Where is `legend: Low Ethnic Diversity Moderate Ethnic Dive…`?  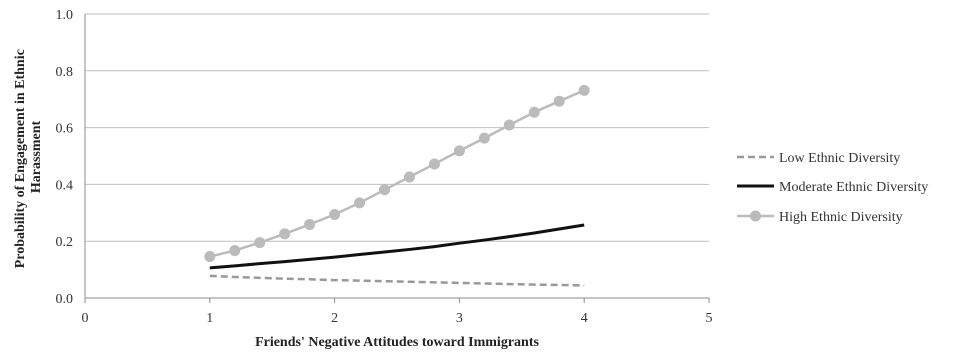 legend: Low Ethnic Diversity Moderate Ethnic Dive… is located at coordinates (832, 188).